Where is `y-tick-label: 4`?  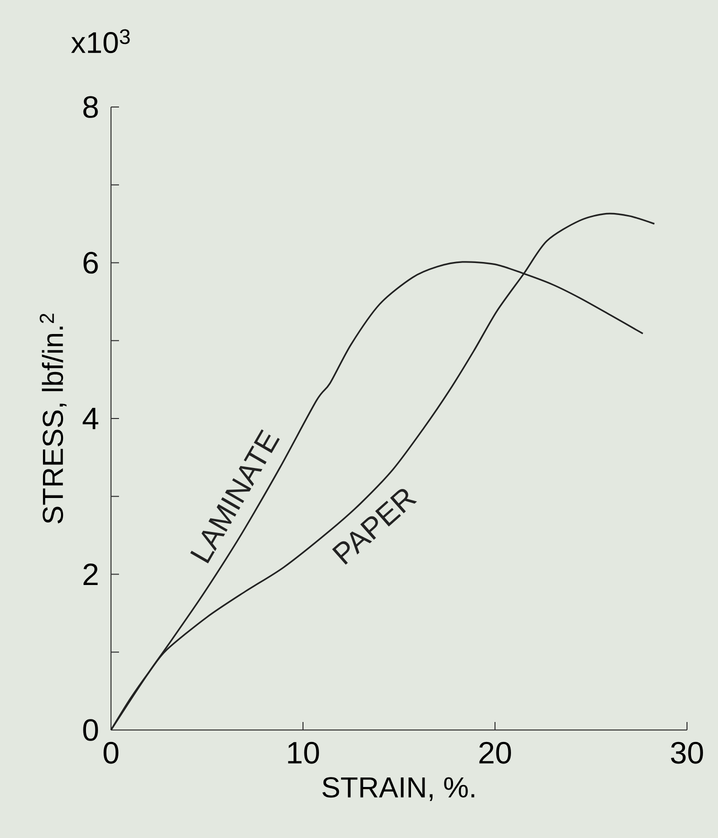 y-tick-label: 4 is located at coordinates (90, 419).